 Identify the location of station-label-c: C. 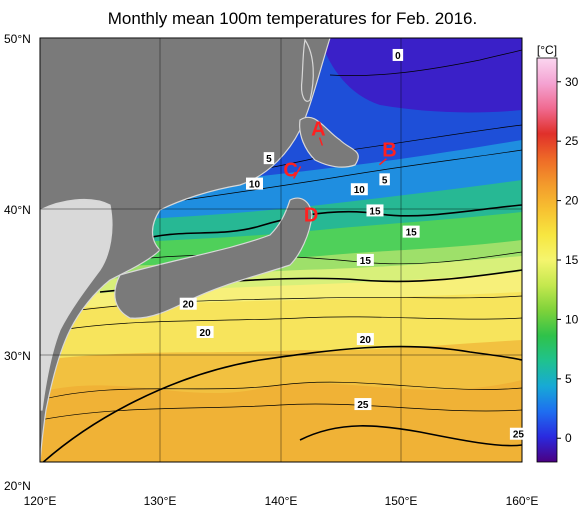
(290, 171).